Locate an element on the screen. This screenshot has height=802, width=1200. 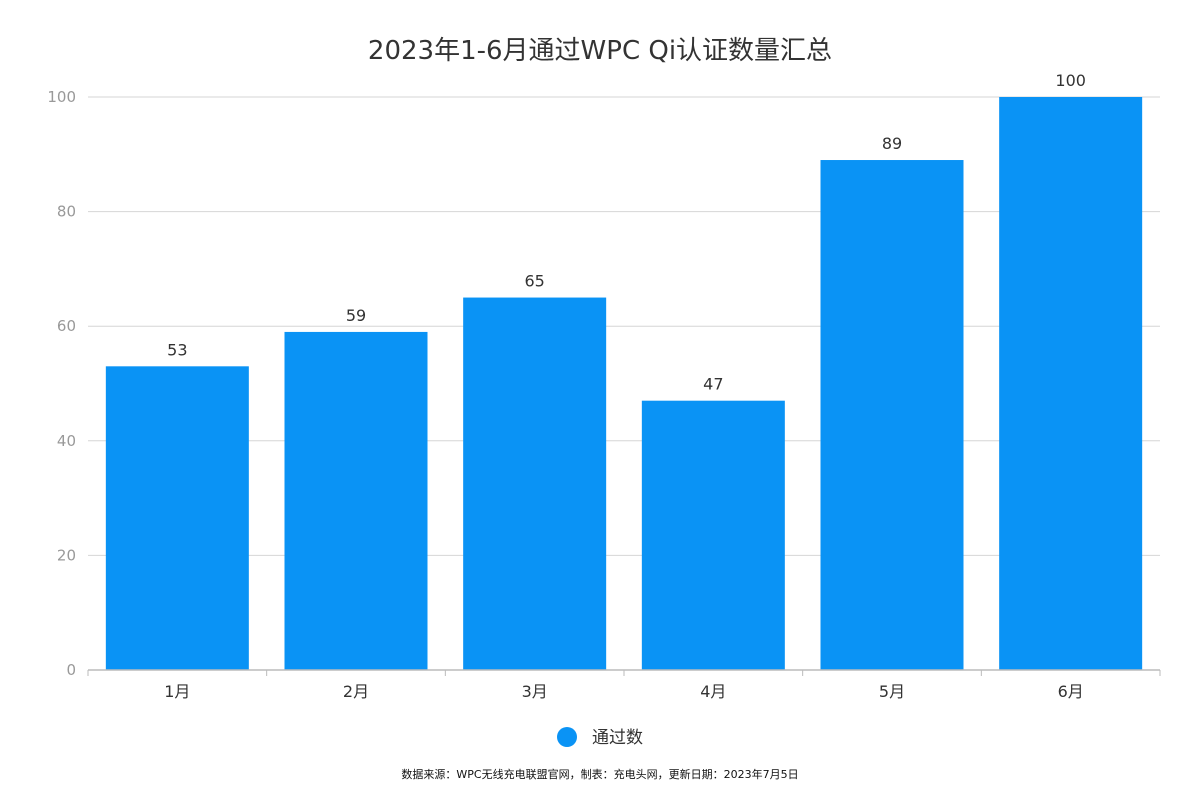
x-category-label-3: 3月 is located at coordinates (535, 691).